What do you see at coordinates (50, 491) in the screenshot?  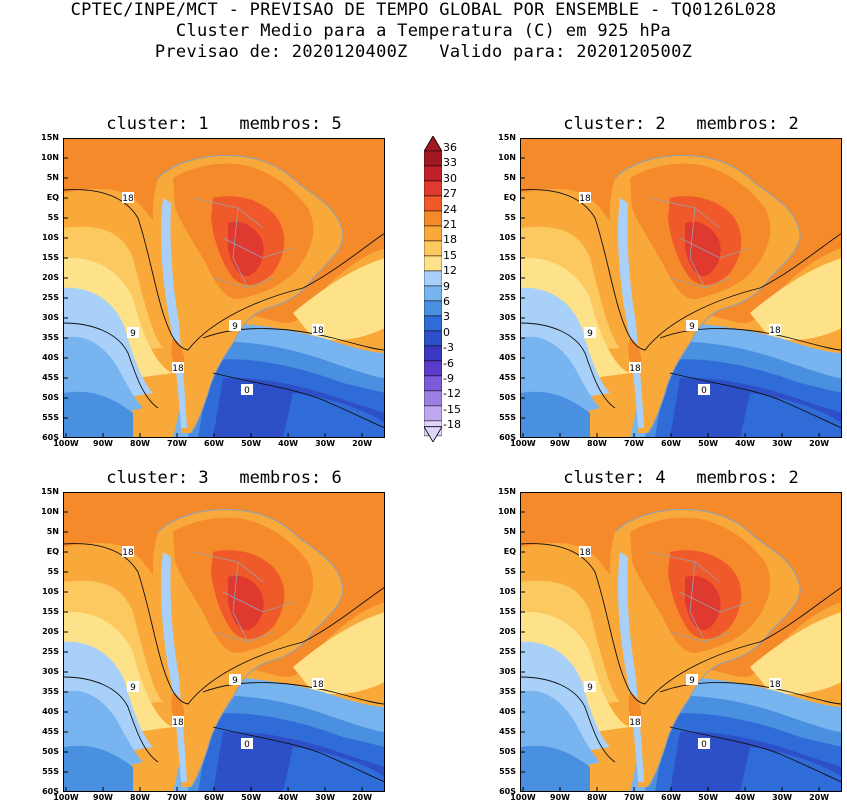 I see `lat-tick-label: 15N` at bounding box center [50, 491].